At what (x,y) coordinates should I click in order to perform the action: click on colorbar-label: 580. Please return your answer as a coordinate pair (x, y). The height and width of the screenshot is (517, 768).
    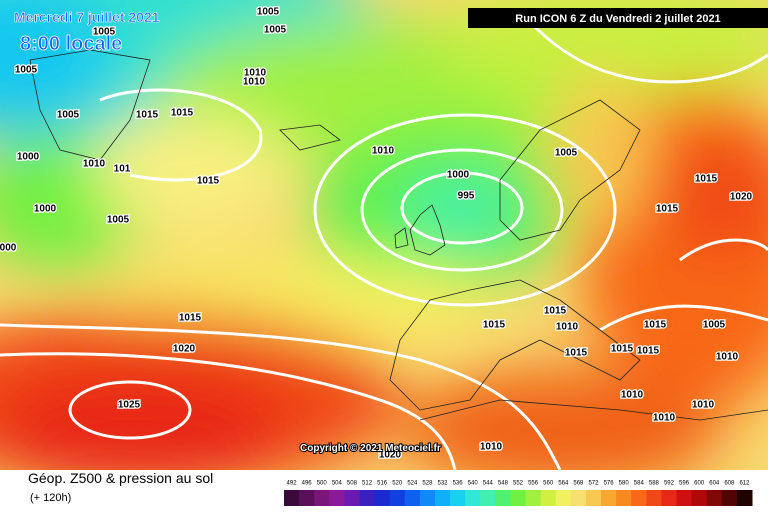
    Looking at the image, I should click on (624, 484).